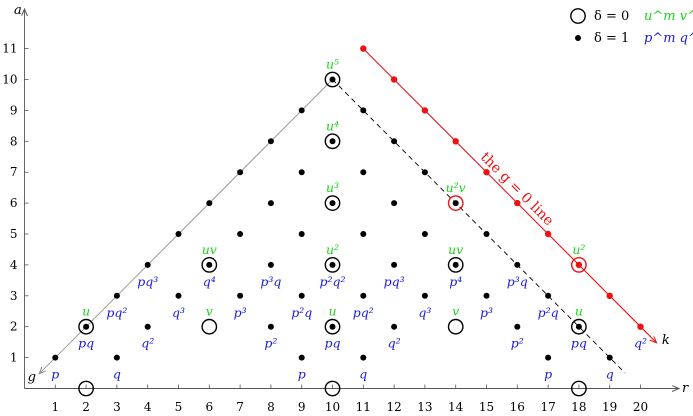 This screenshot has width=693, height=416. Describe the element at coordinates (393, 407) in the screenshot. I see `x-tick-label: 12` at that location.